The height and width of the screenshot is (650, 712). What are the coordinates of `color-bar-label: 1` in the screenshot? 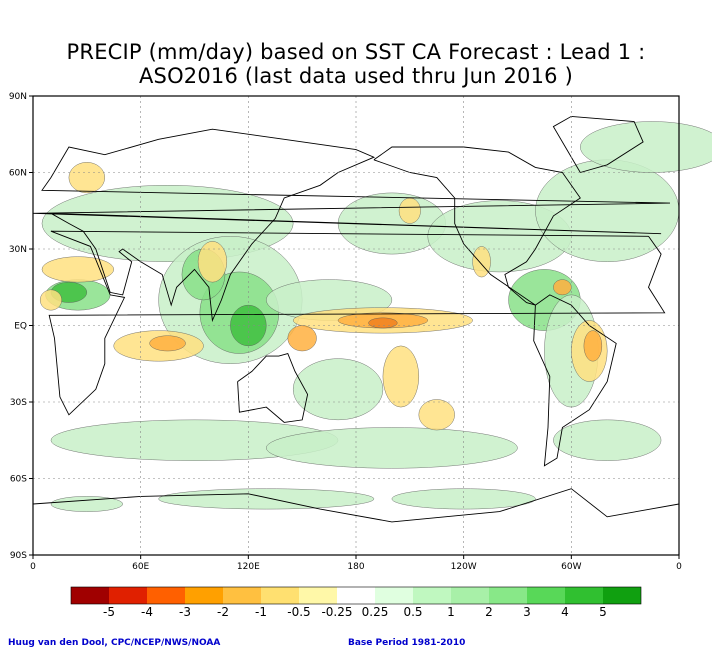 It's located at (451, 612).